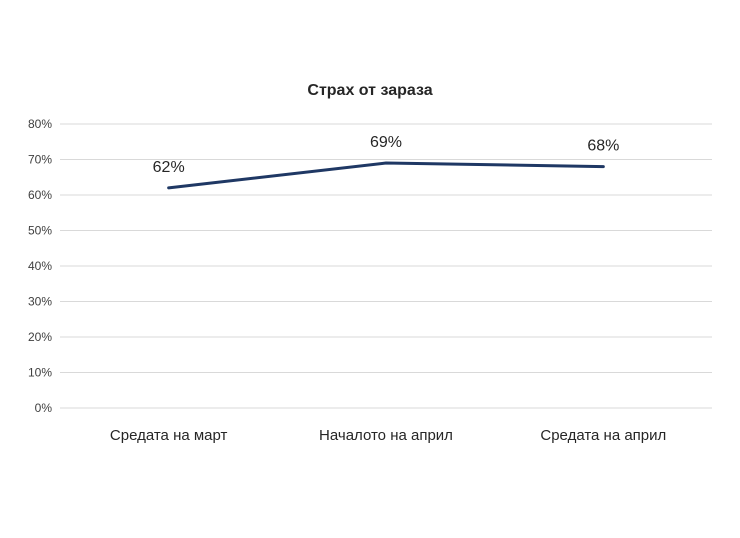 The height and width of the screenshot is (538, 740). What do you see at coordinates (370, 90) in the screenshot?
I see `chart-title: Страх от зараза` at bounding box center [370, 90].